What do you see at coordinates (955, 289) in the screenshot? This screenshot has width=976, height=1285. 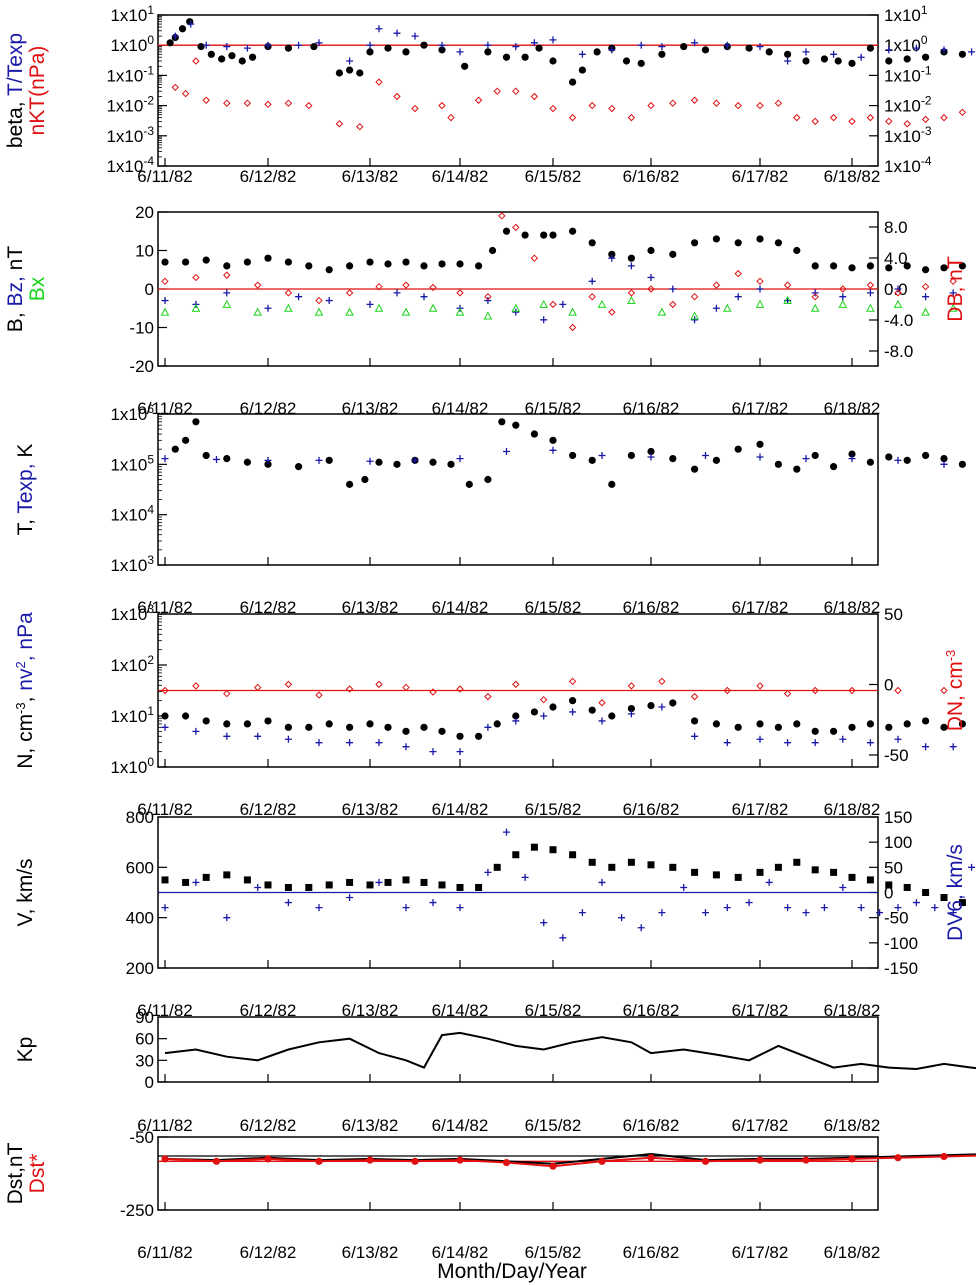 I see `y2-axis-label: DB, nT` at bounding box center [955, 289].